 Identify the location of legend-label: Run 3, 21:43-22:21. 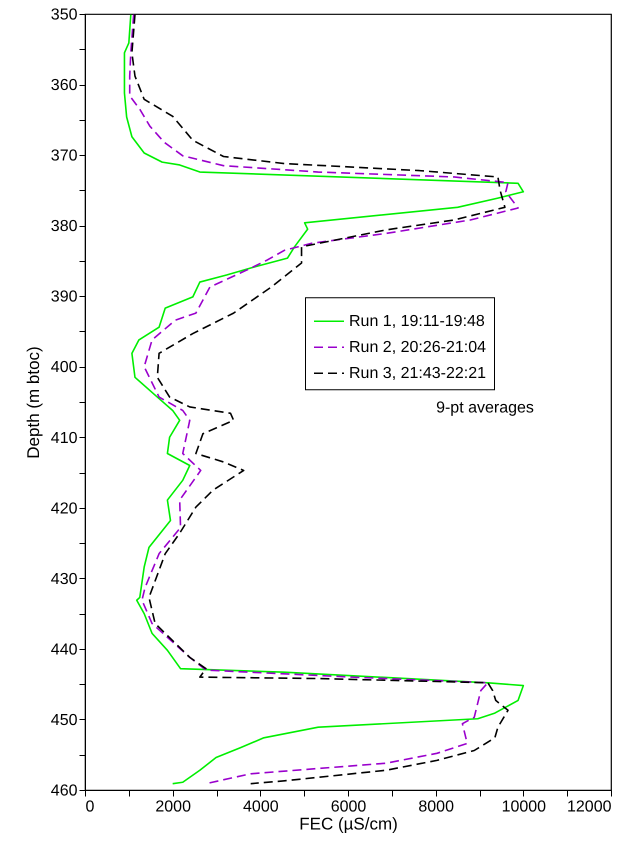
(417, 373).